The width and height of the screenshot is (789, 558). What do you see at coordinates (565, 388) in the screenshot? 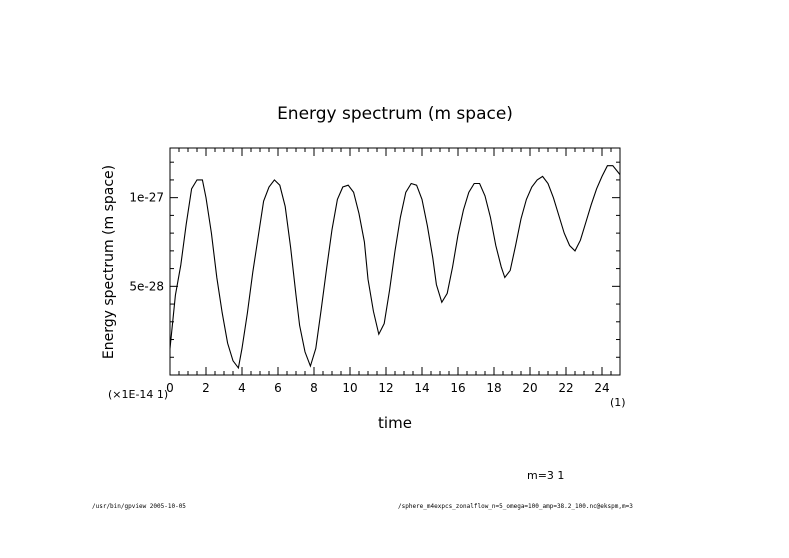
I see `x-tick-label: 22` at bounding box center [565, 388].